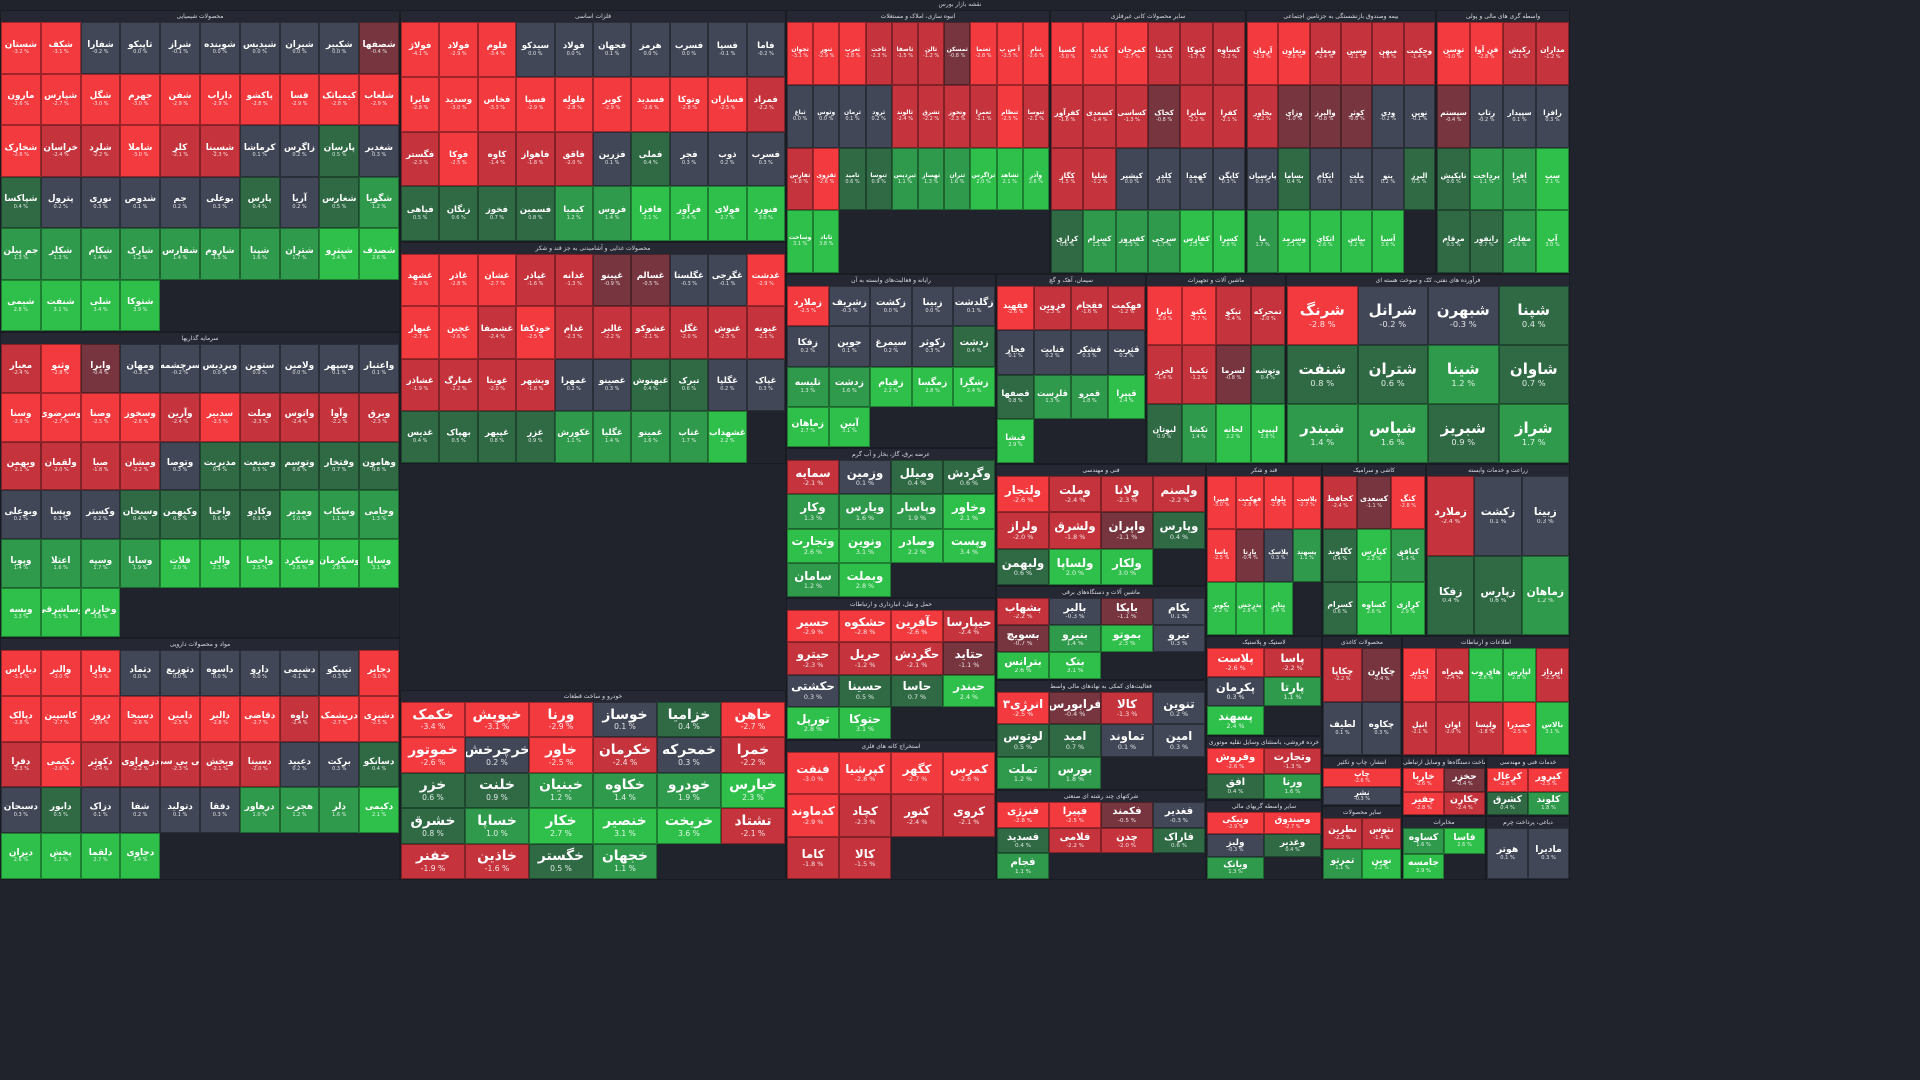 This screenshot has width=1920, height=1080. What do you see at coordinates (852, 116) in the screenshot?
I see `stock-tile: ثرمان 0.1 %` at bounding box center [852, 116].